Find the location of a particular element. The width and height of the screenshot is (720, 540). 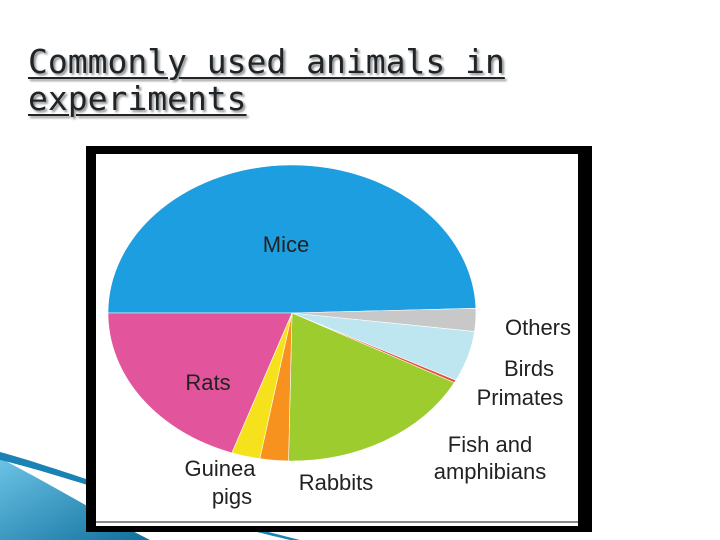

pie-slice-fish-and-amphibians is located at coordinates (371, 387).